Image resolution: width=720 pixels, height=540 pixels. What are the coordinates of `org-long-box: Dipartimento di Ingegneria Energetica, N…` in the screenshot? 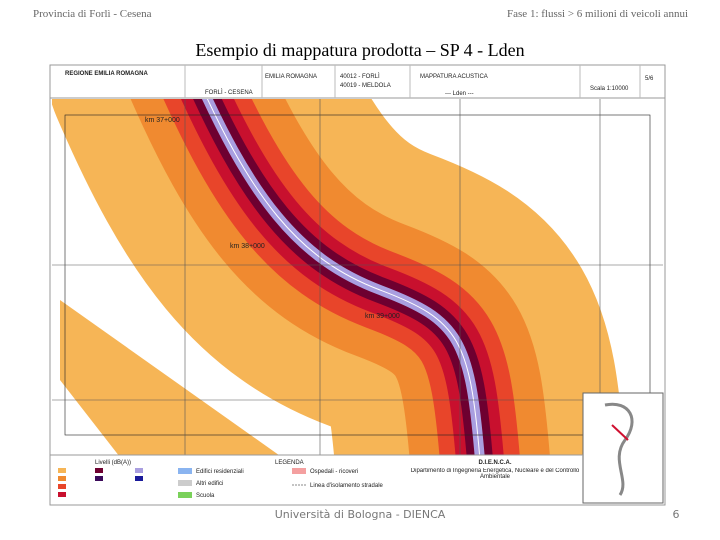 It's located at (495, 474).